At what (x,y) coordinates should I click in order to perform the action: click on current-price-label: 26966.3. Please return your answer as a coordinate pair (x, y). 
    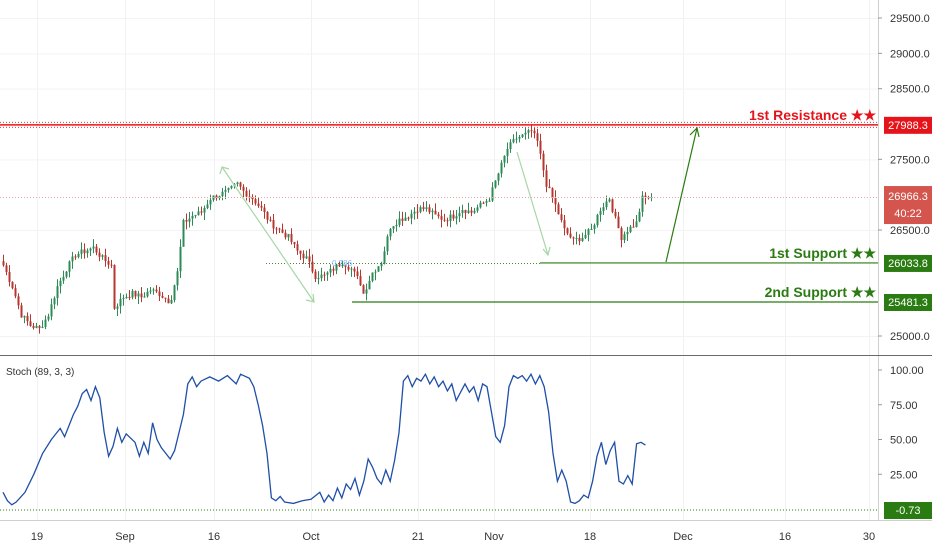
    Looking at the image, I should click on (908, 197).